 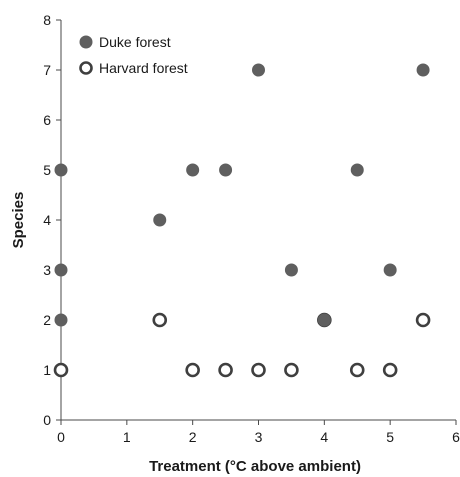 I want to click on y-tick-label: 5, so click(x=47, y=170).